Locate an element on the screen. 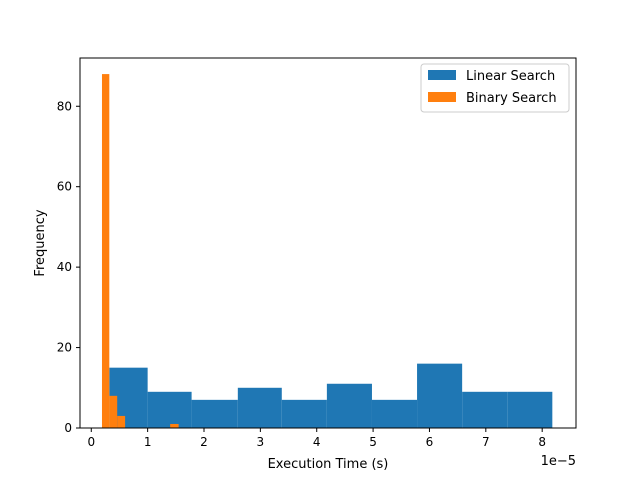 Image resolution: width=640 pixels, height=480 pixels. x-tick-label: 0 is located at coordinates (91, 442).